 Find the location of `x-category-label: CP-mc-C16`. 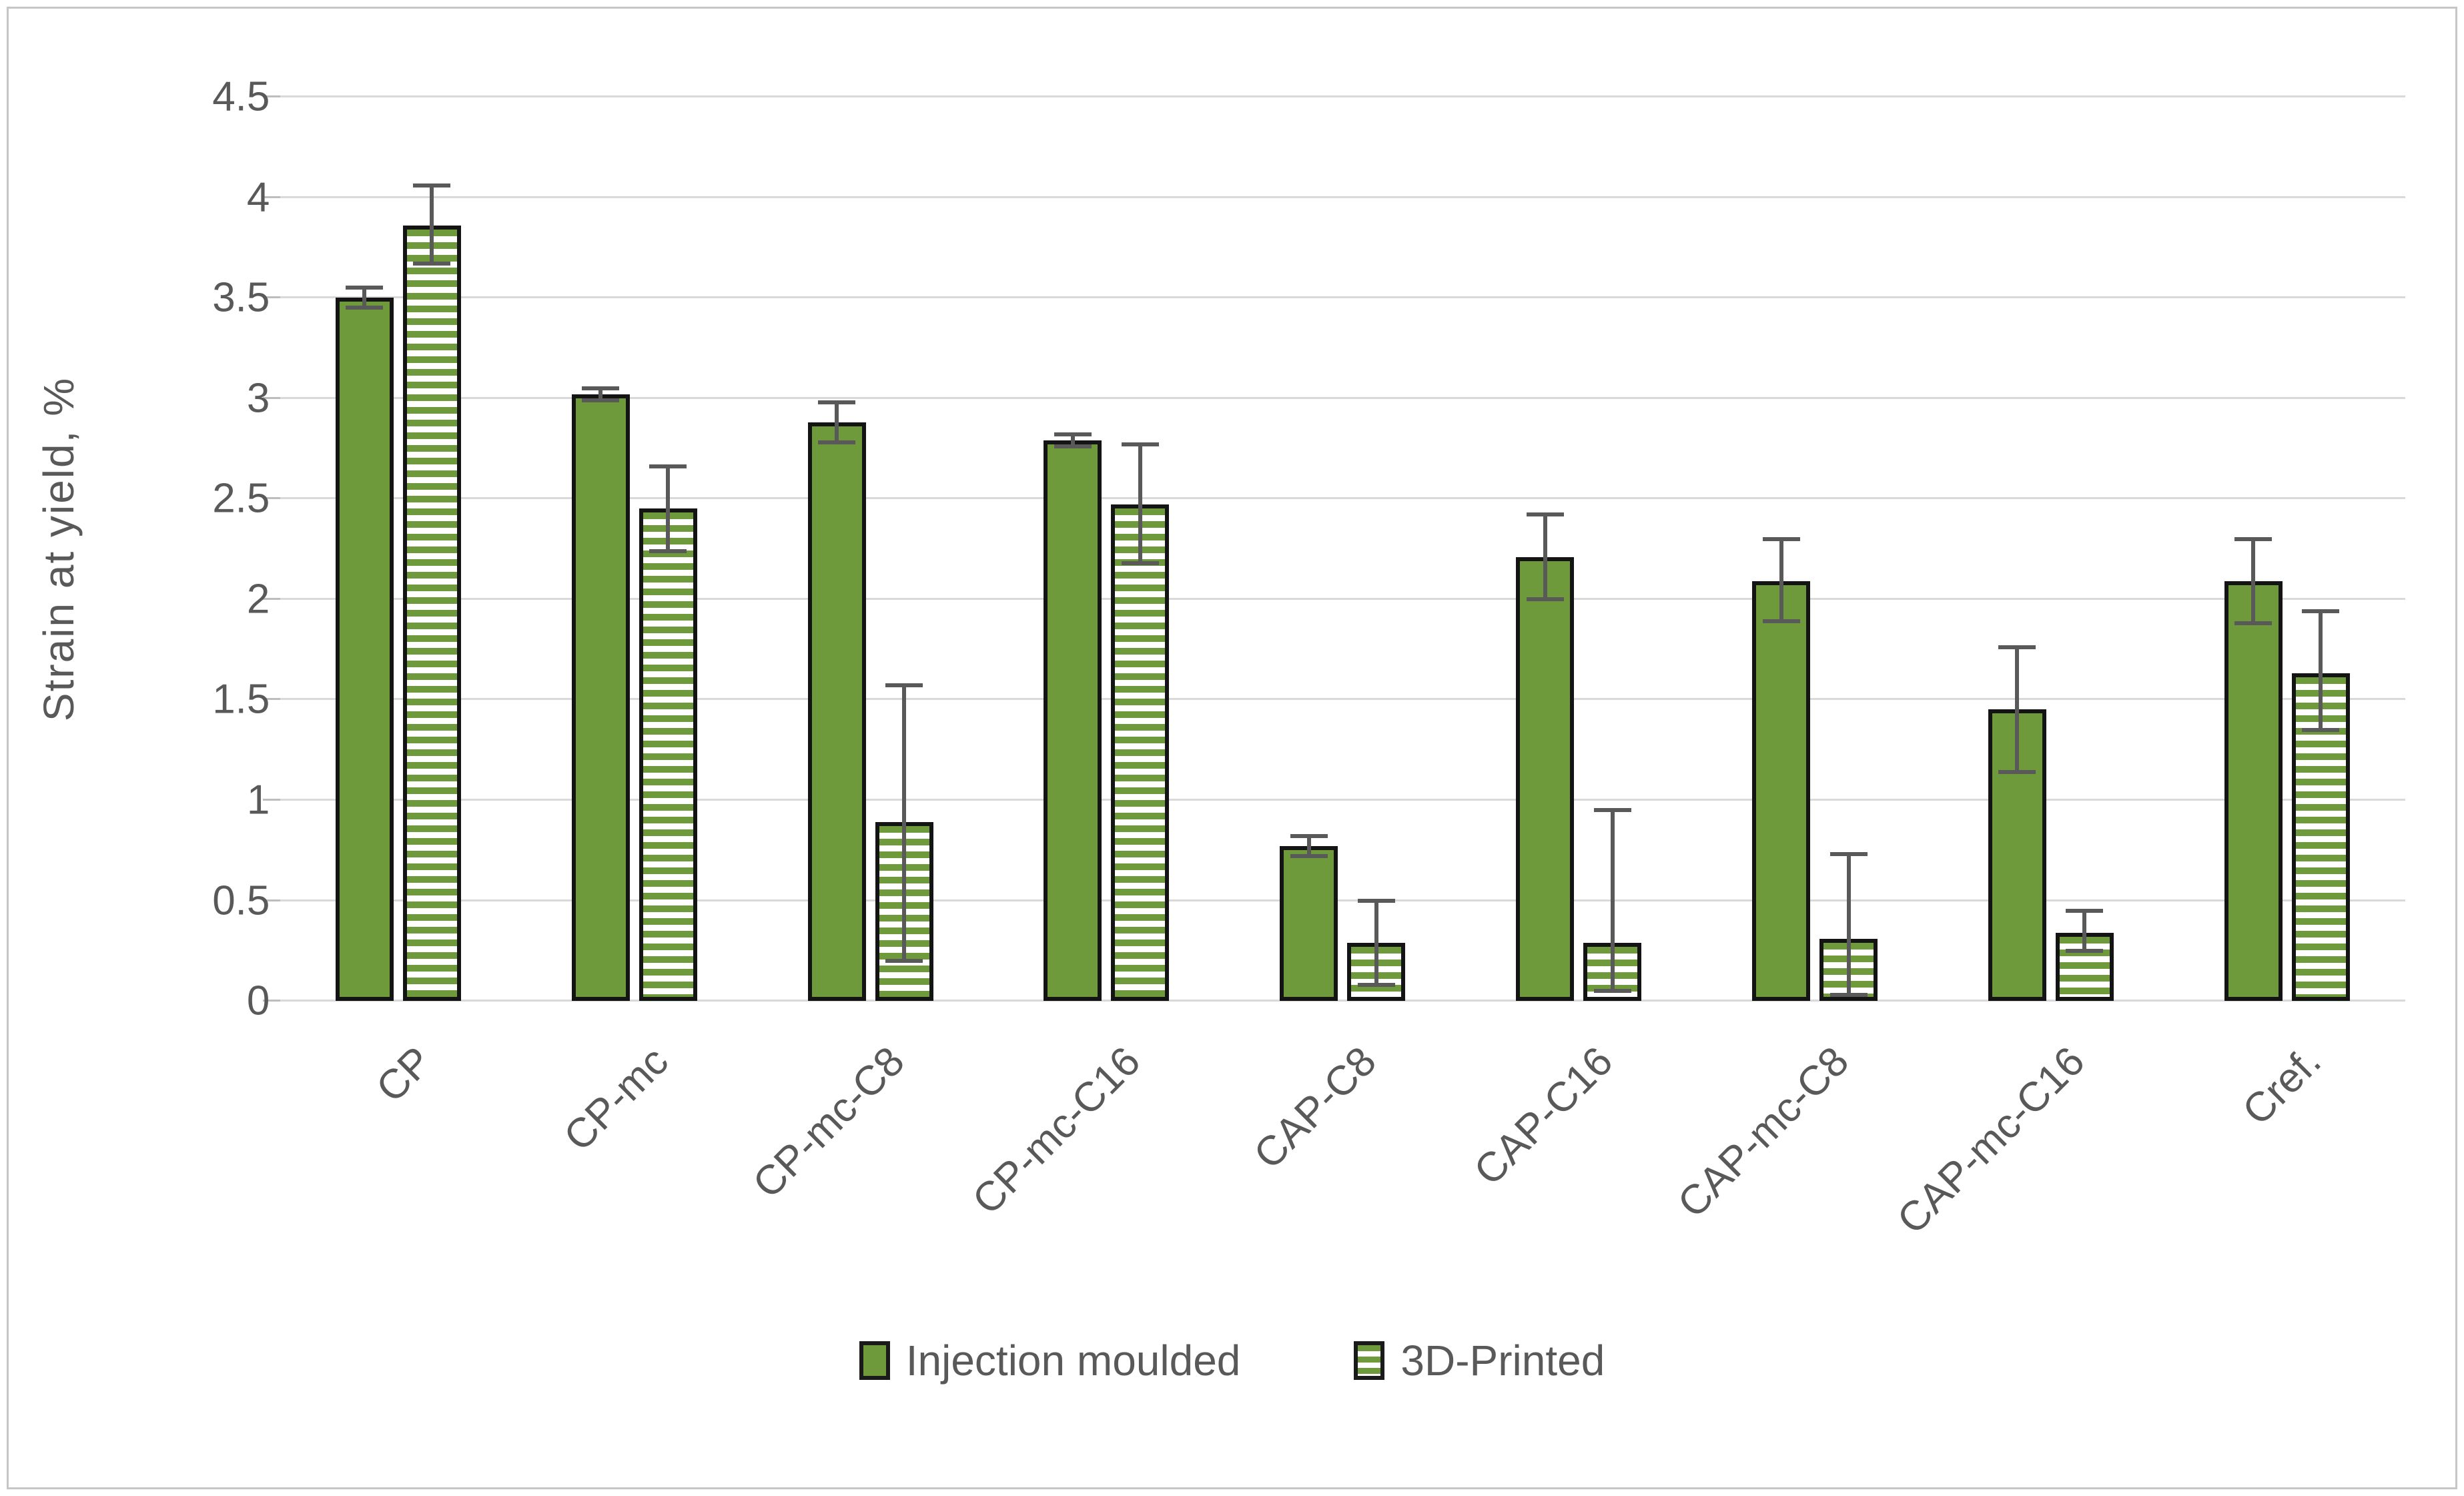

x-category-label: CP-mc-C16 is located at coordinates (1056, 1131).